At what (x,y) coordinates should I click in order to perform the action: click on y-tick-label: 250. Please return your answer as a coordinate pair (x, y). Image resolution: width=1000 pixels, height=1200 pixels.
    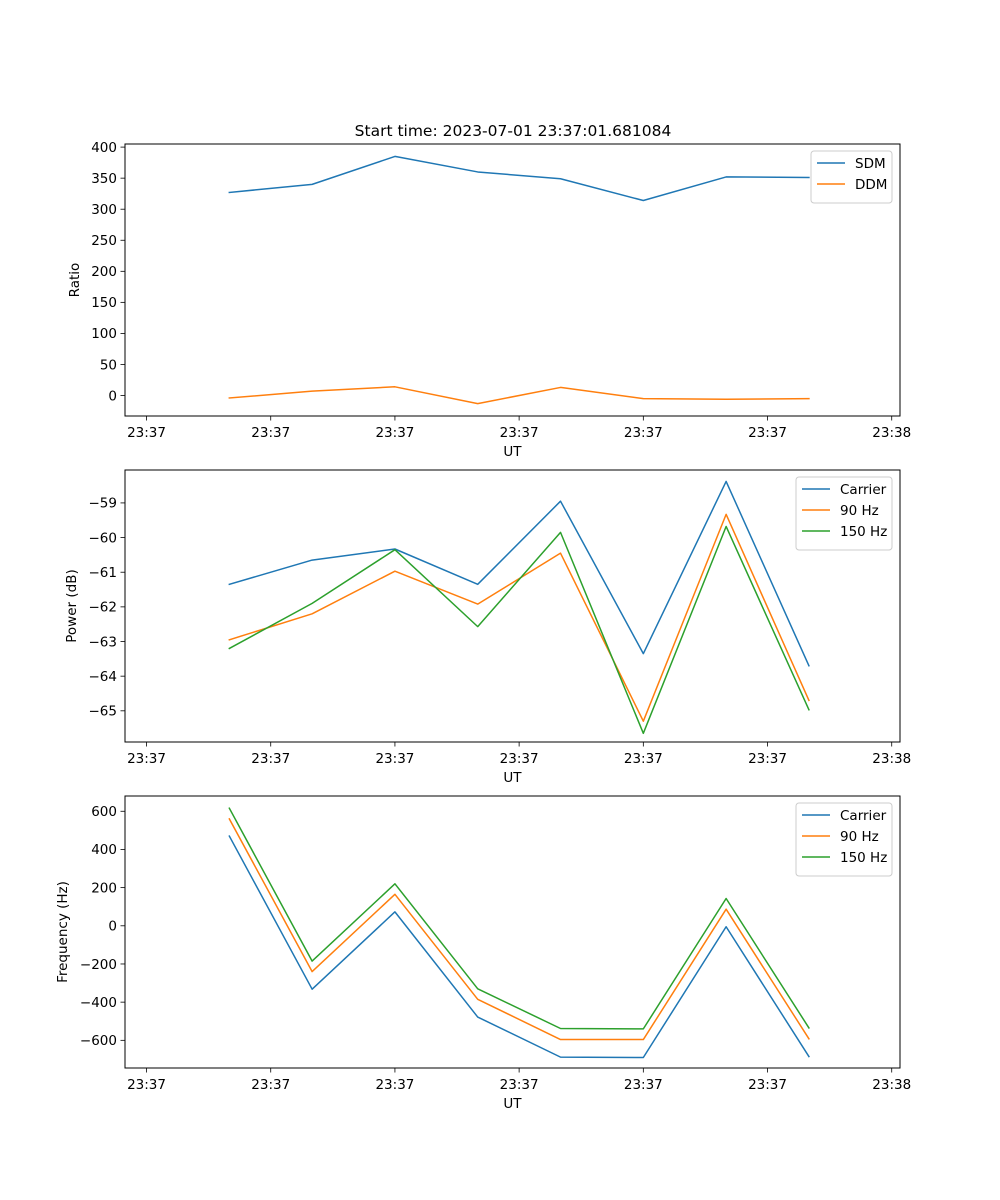
    Looking at the image, I should click on (104, 241).